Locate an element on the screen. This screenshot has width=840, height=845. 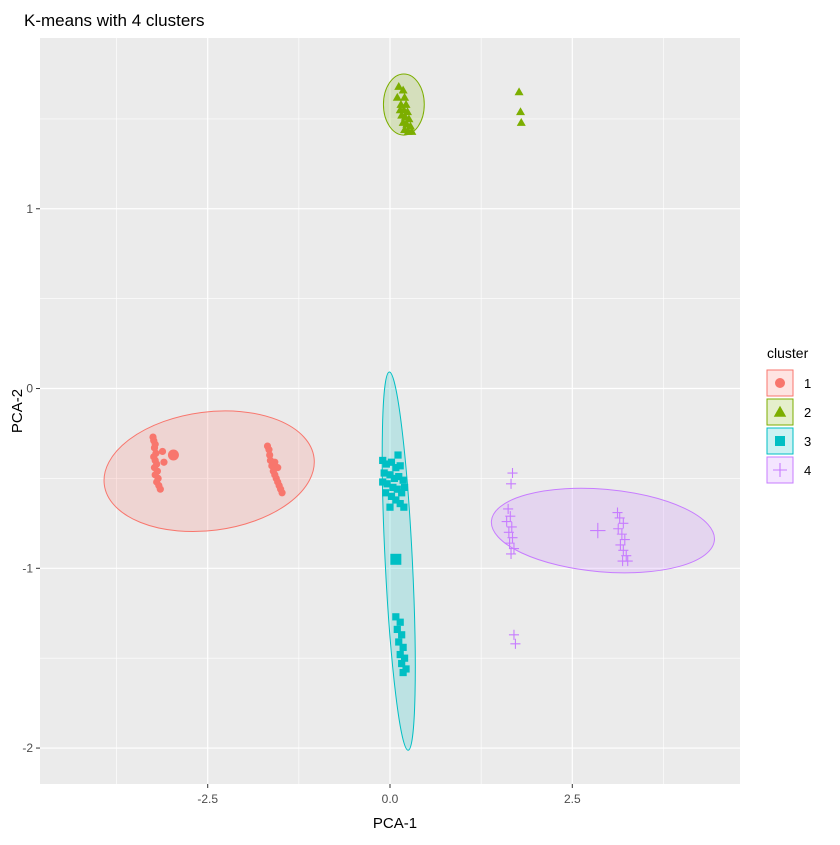
chart-title: K-means with 4 clusters is located at coordinates (114, 20).